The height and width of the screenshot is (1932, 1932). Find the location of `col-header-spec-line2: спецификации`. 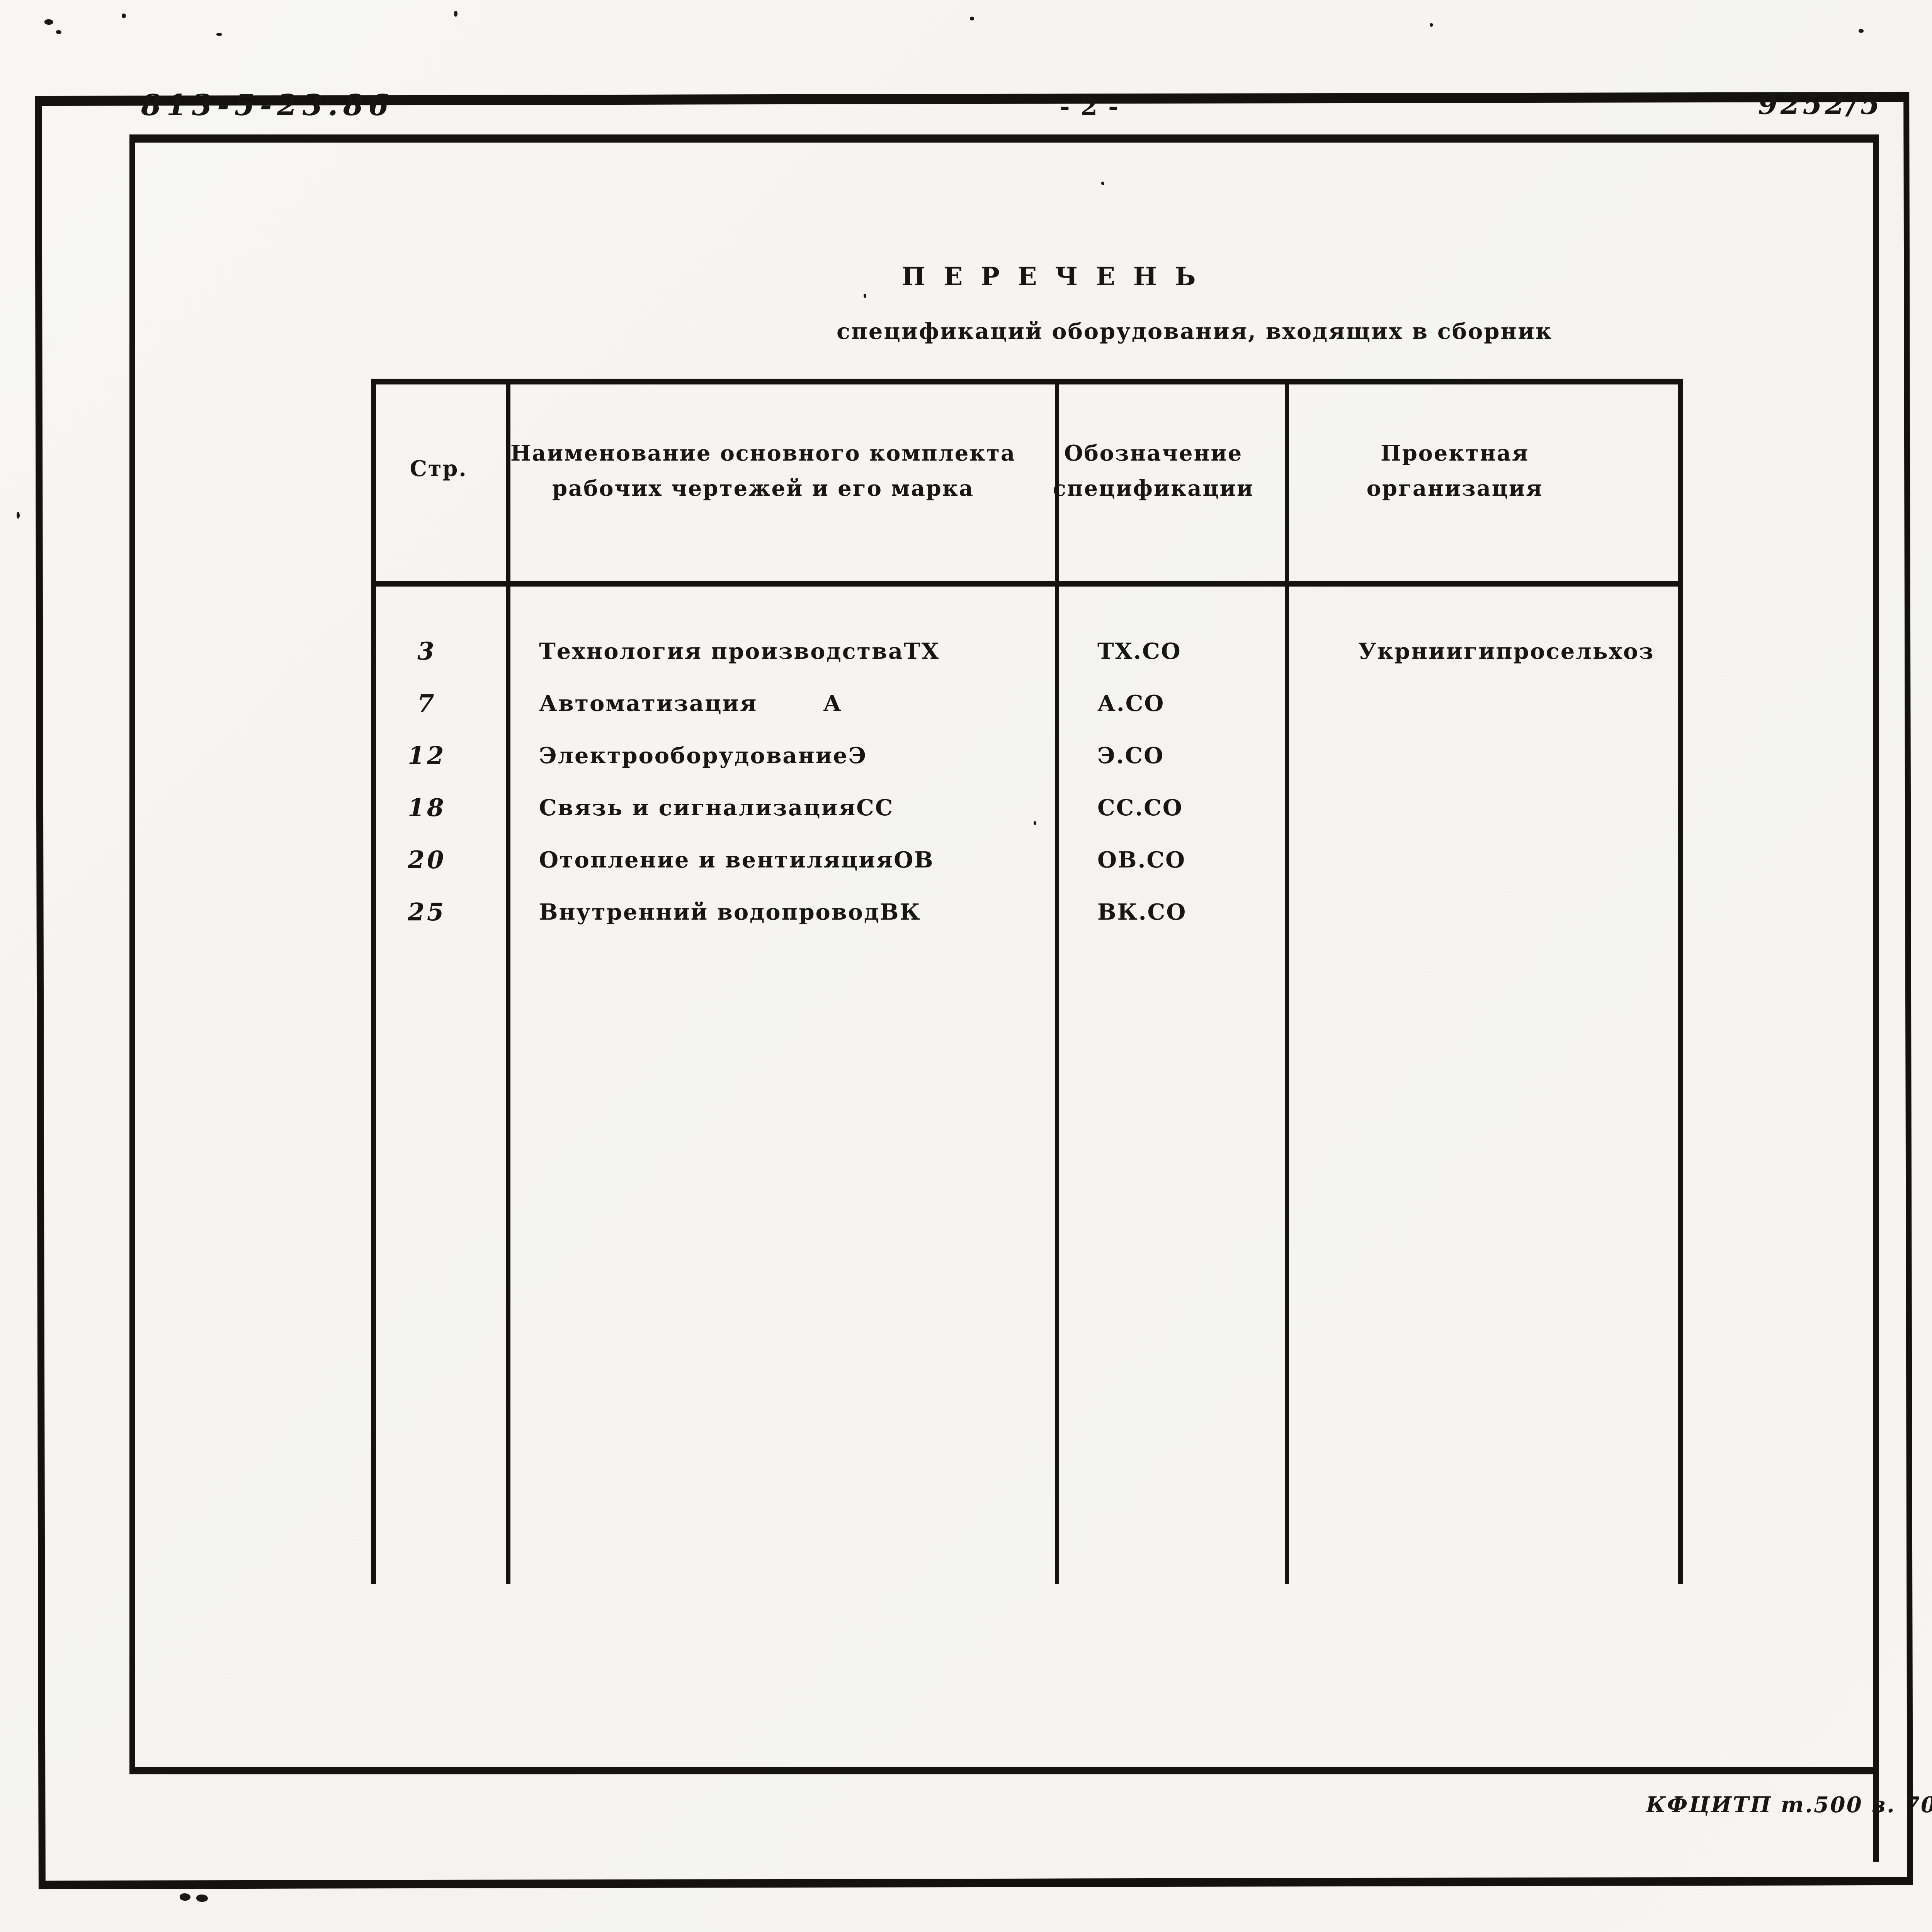

col-header-spec-line2: спецификации is located at coordinates (1154, 488).